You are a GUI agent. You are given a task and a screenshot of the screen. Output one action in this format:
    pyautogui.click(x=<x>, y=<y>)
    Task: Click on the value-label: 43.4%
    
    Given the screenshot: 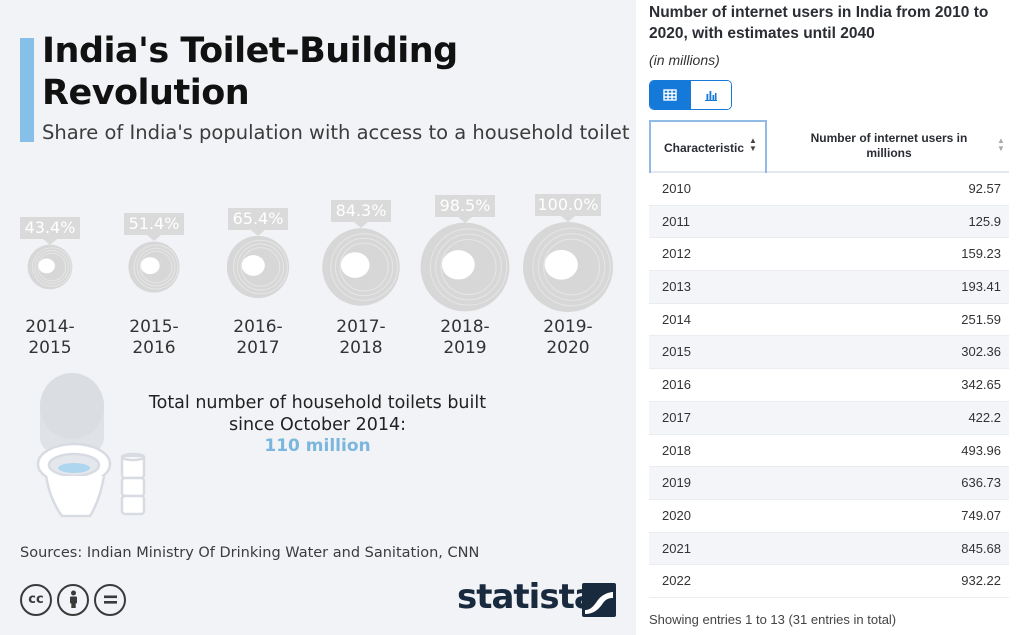 What is the action you would take?
    pyautogui.click(x=50, y=230)
    